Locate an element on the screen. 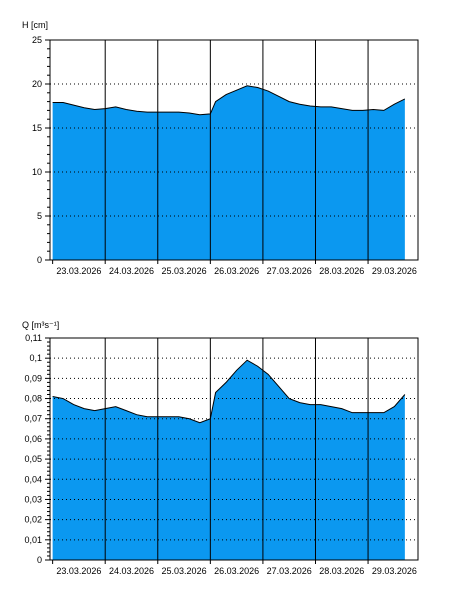 This screenshot has height=600, width=450. y-tick-label: 0,02 is located at coordinates (33, 520).